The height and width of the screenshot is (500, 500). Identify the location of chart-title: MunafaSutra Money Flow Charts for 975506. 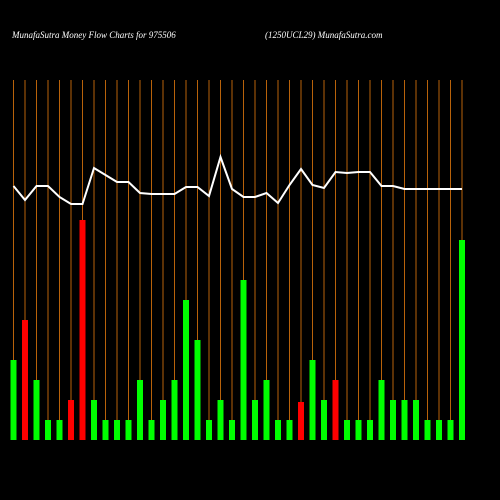
(93, 35).